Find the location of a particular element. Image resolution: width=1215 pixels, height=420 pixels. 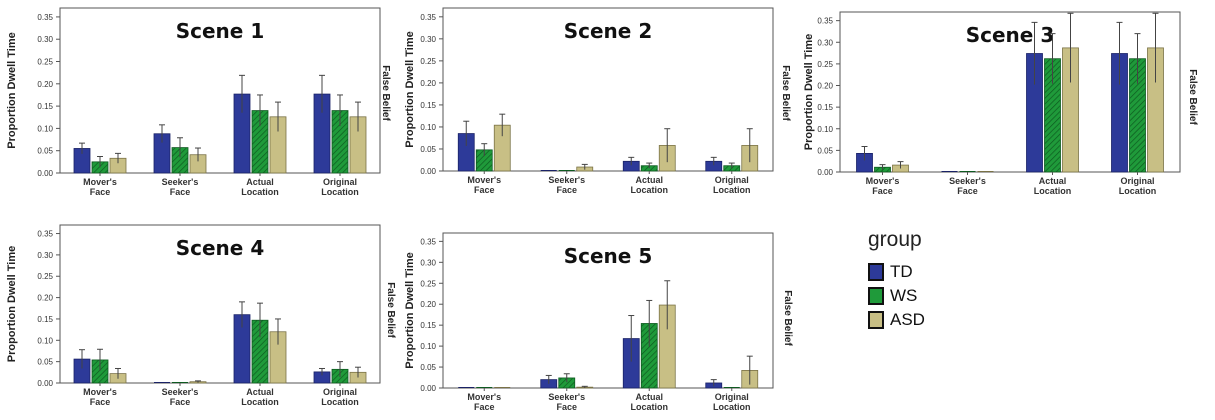

chart-title: Scene 1 is located at coordinates (220, 31).